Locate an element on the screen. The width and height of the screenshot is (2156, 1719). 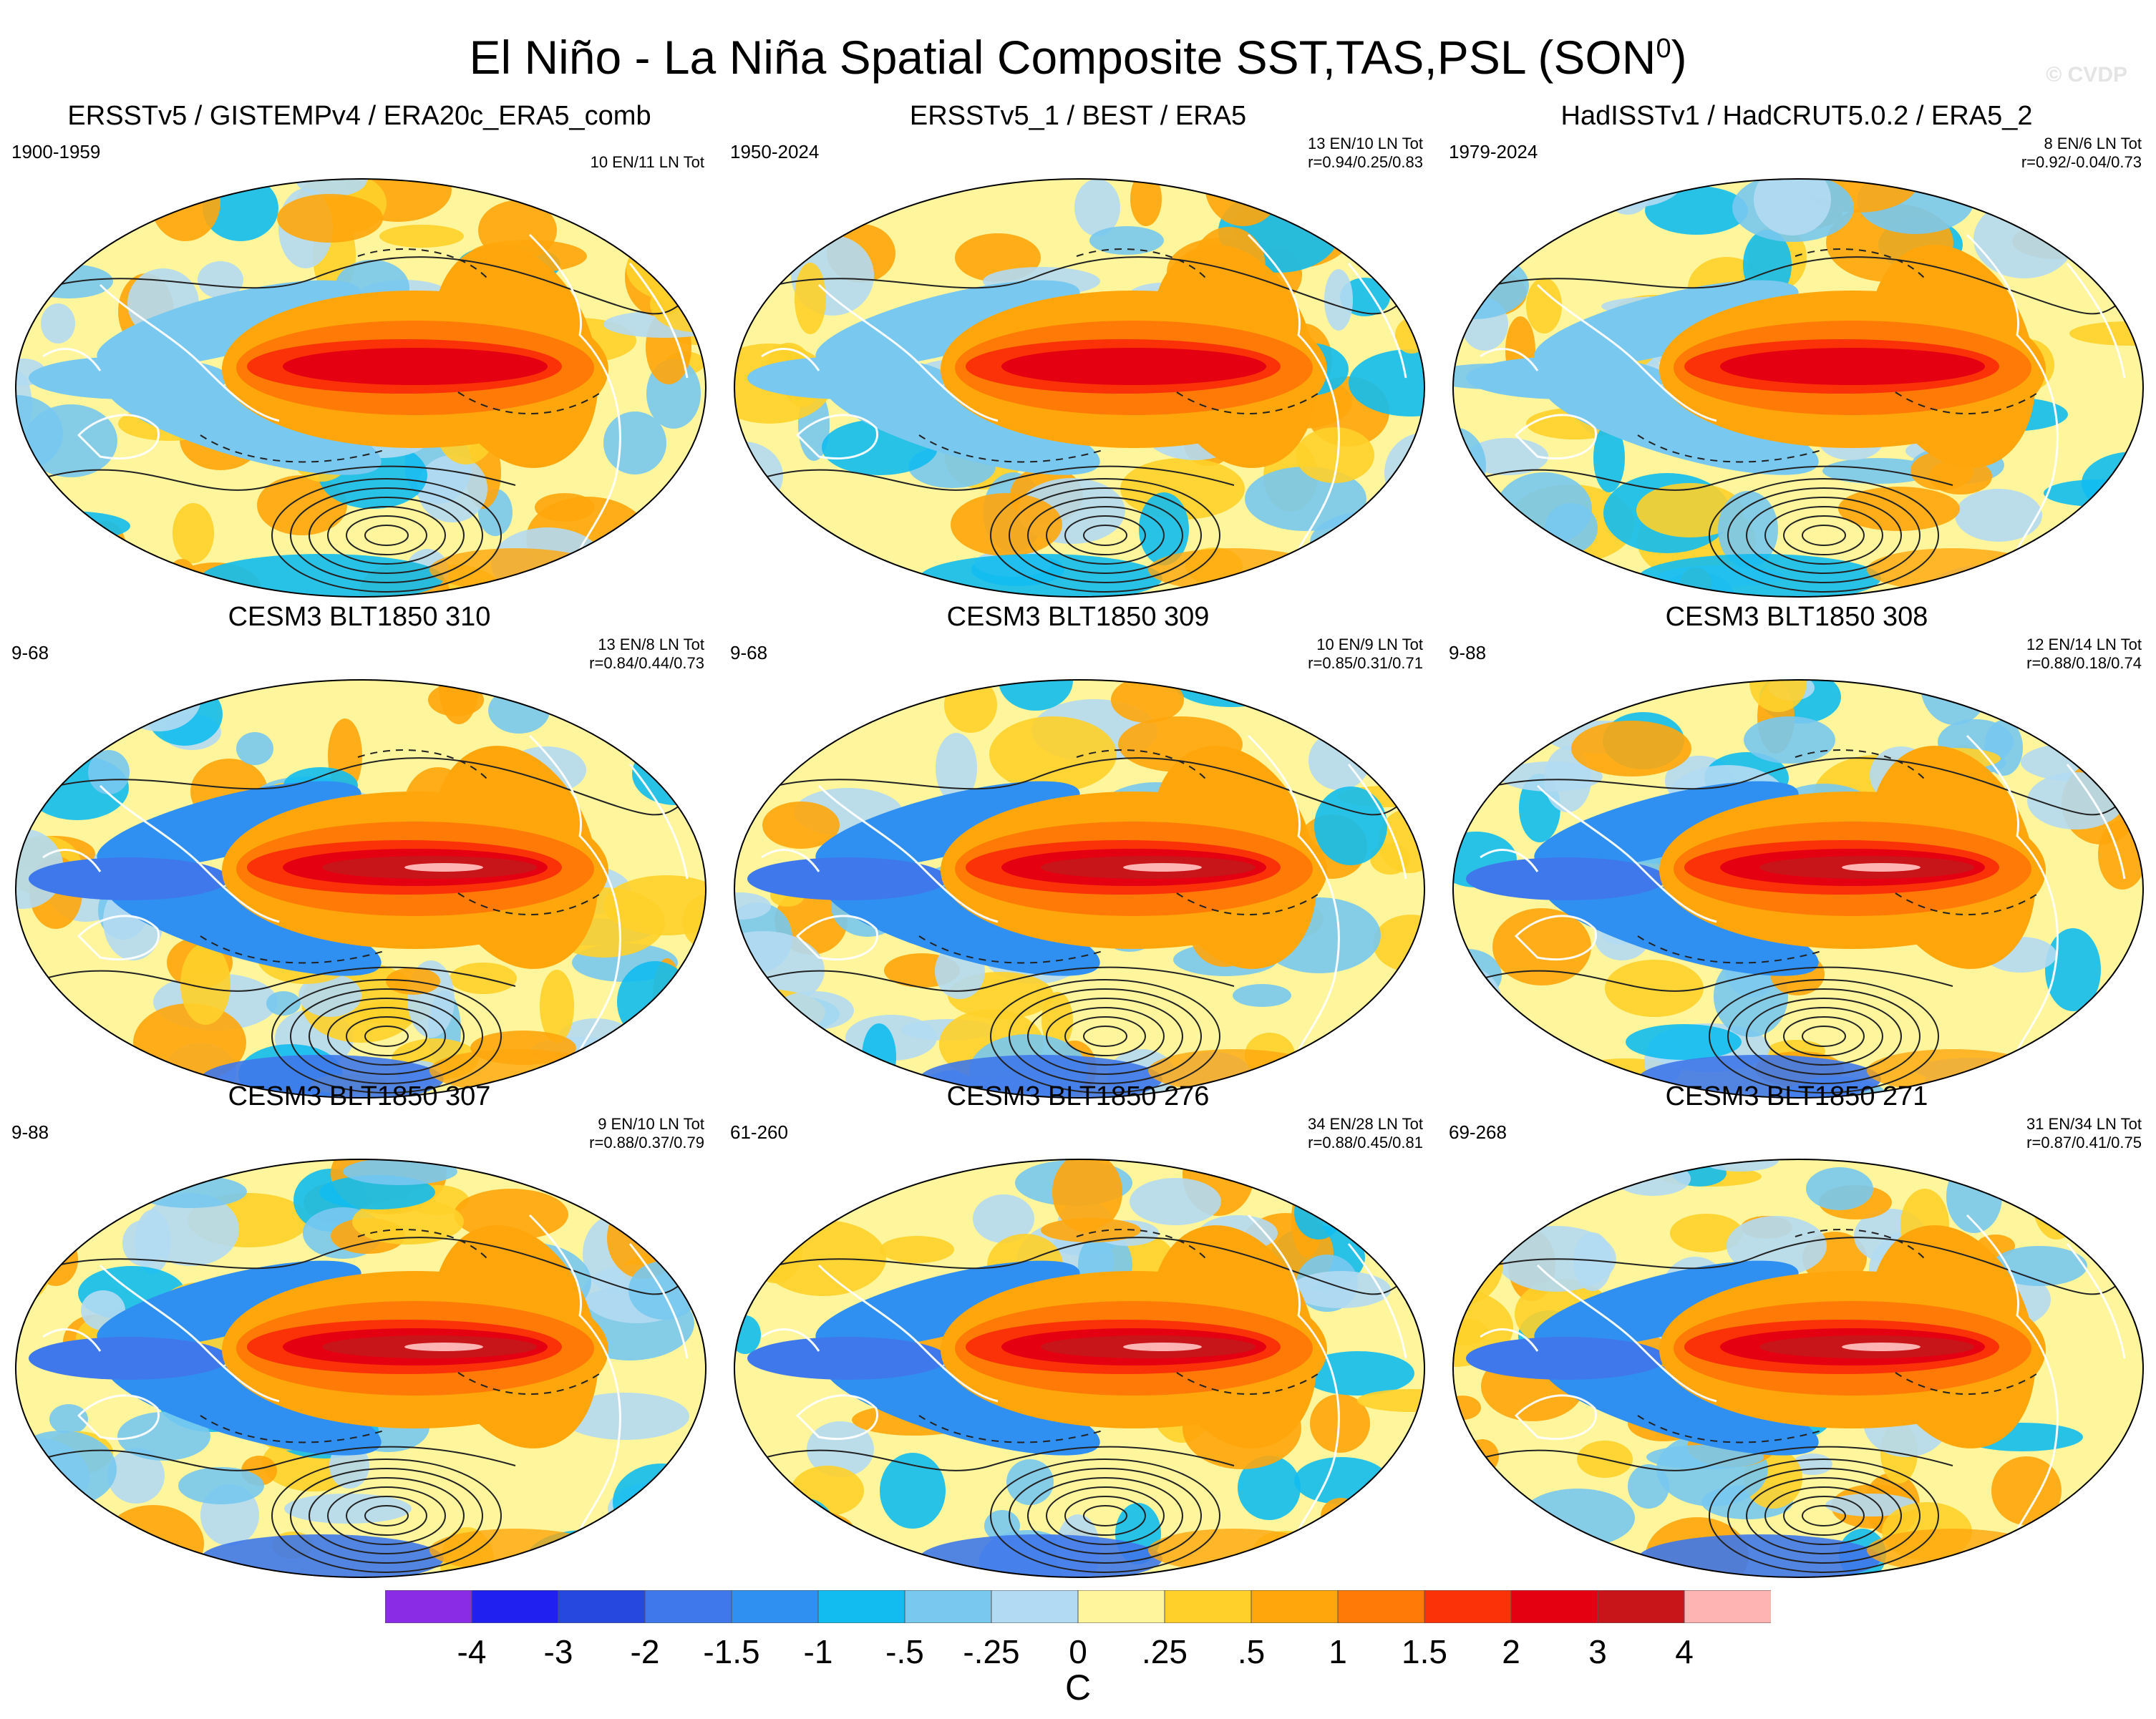
panel-event-counts: 10 EN/9 LN Tot is located at coordinates (1369, 644).